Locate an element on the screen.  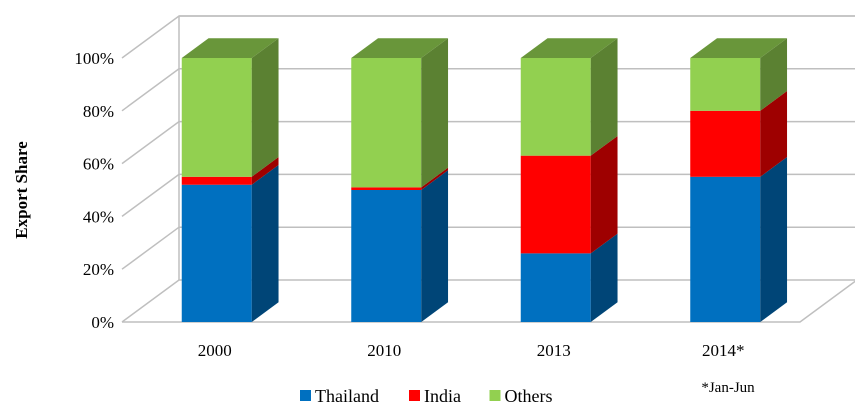
bar-segment-others-2000 is located at coordinates (230, 107).